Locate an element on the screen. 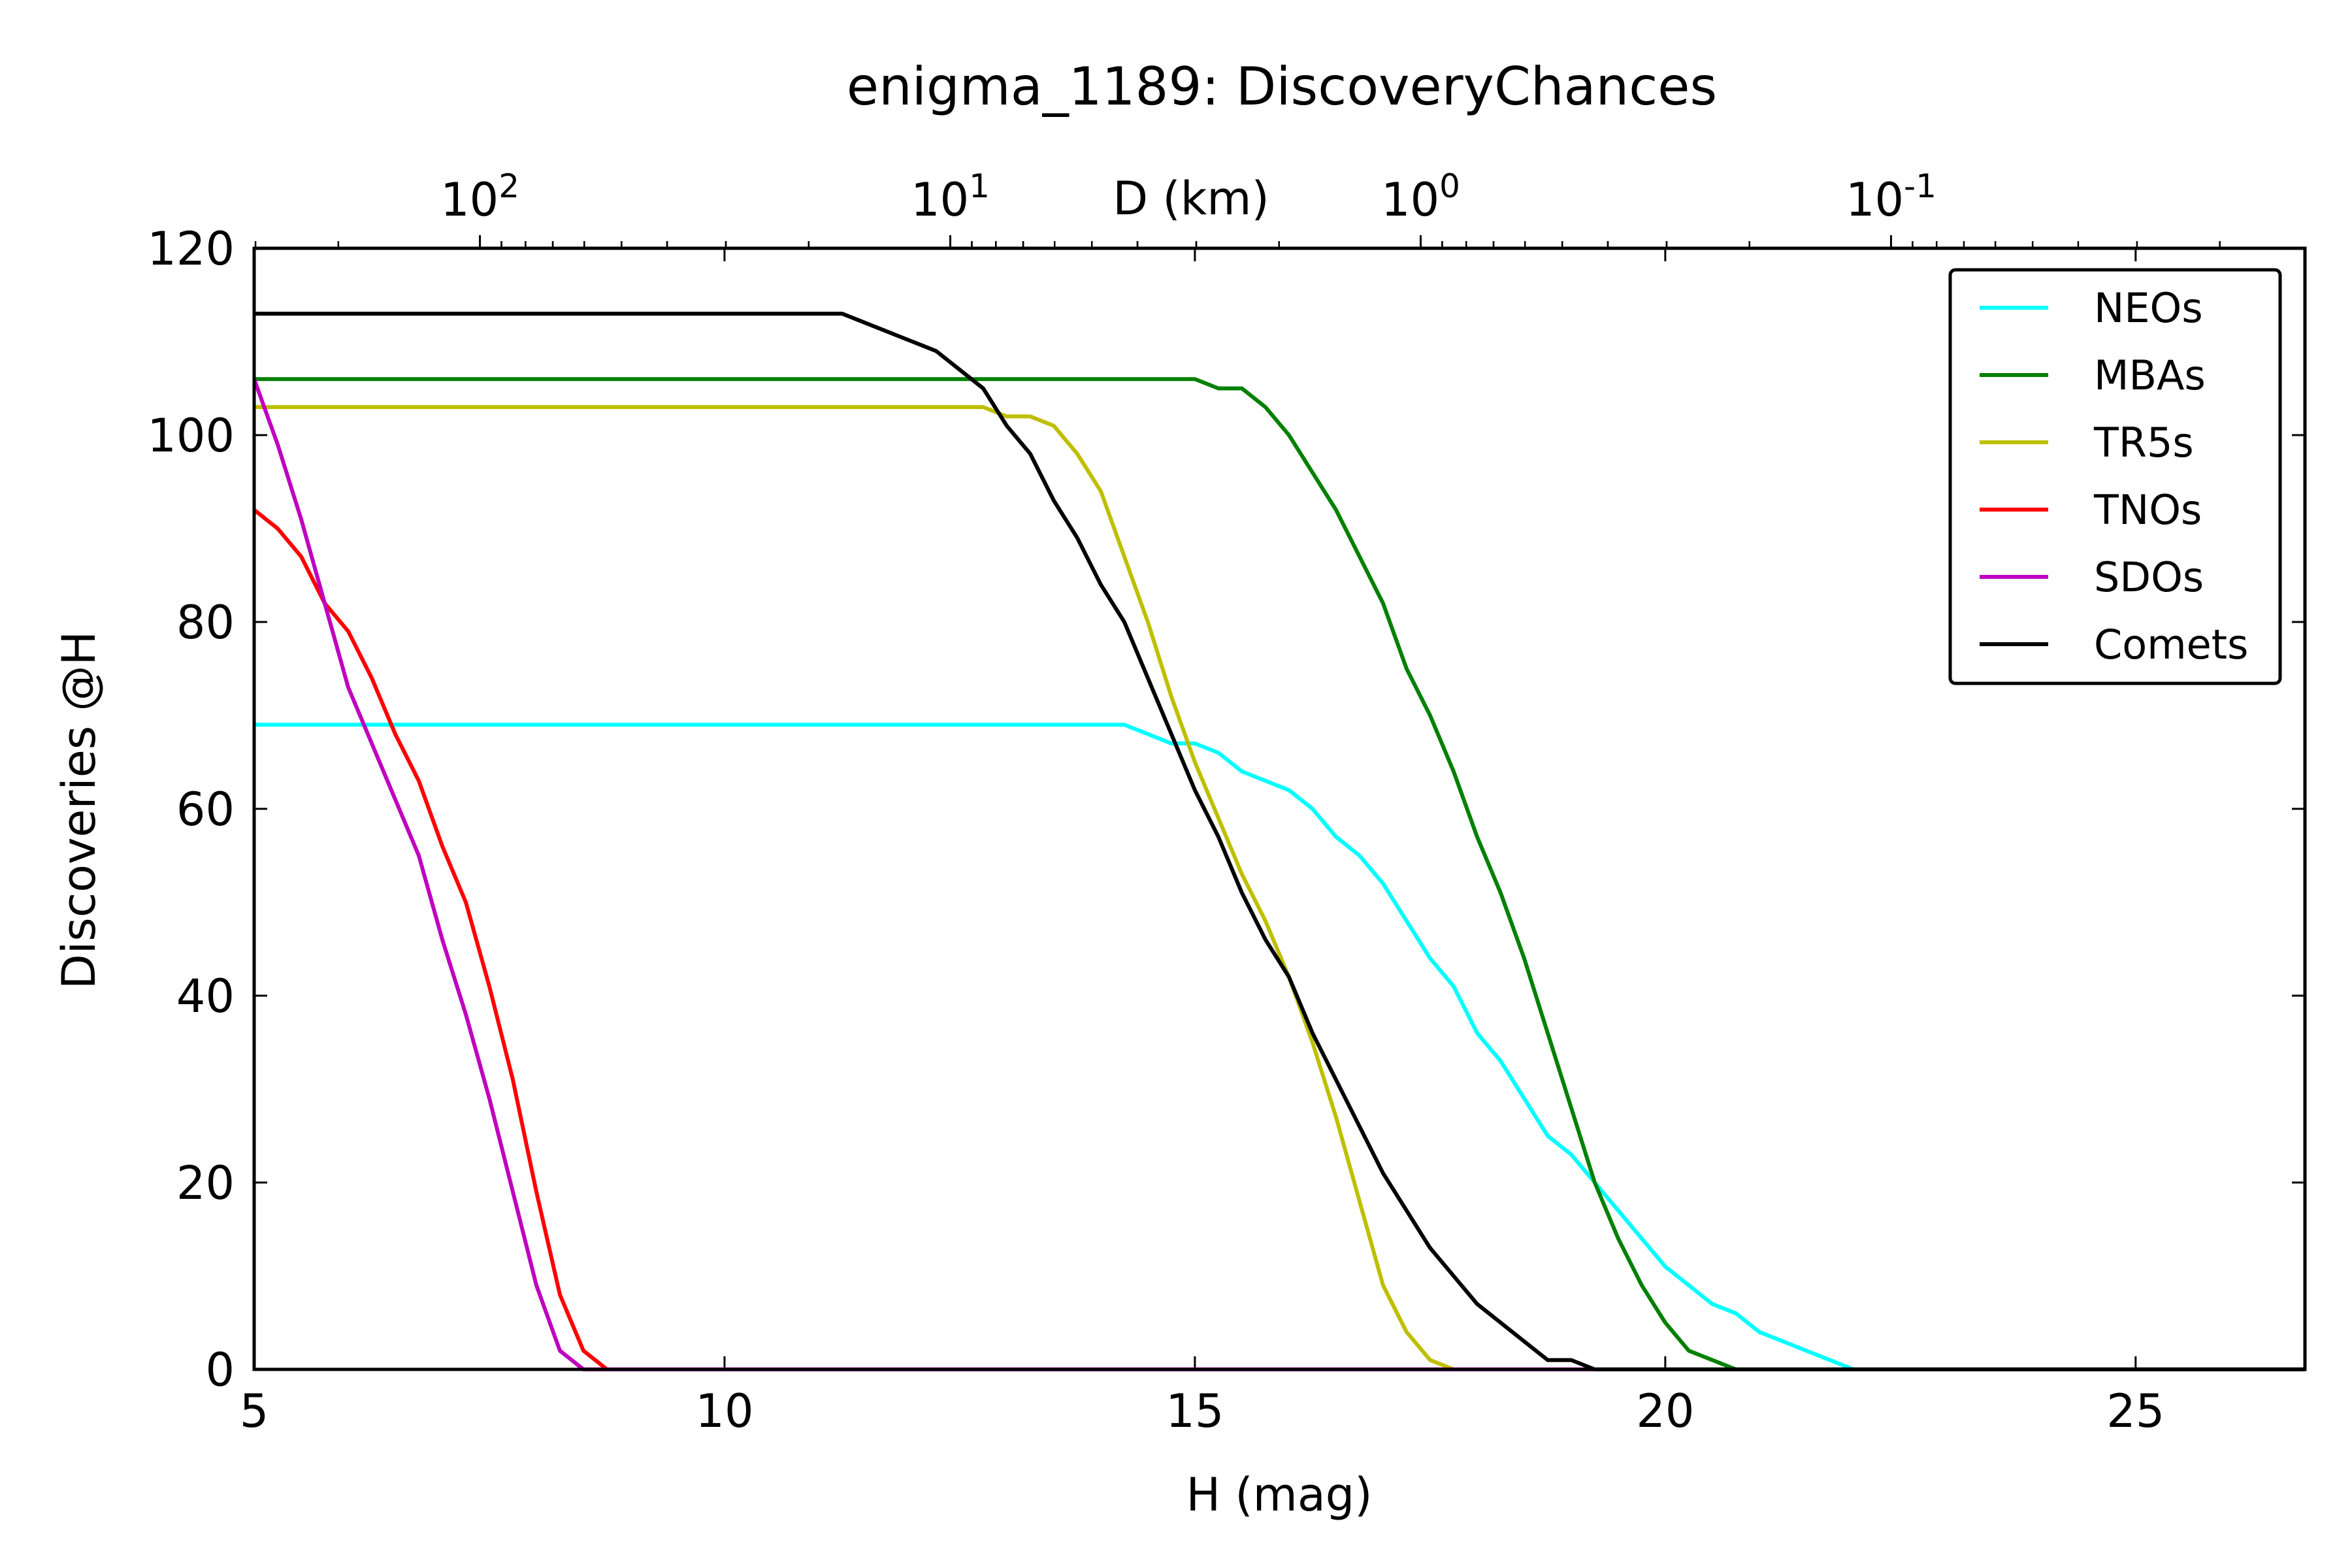 This screenshot has width=2352, height=1568. legend-label: MBAs is located at coordinates (2150, 375).